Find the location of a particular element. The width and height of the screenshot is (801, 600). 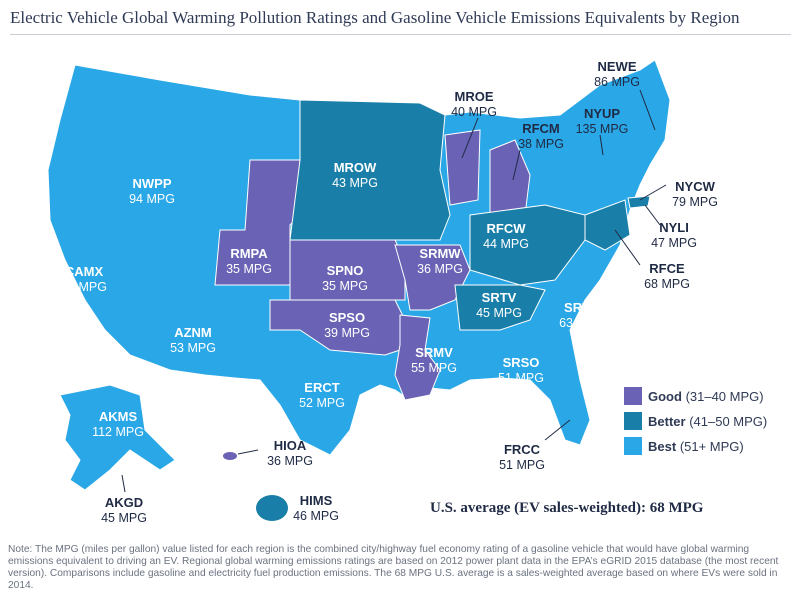

region-mpg-nyli: 47 MPG is located at coordinates (674, 243).